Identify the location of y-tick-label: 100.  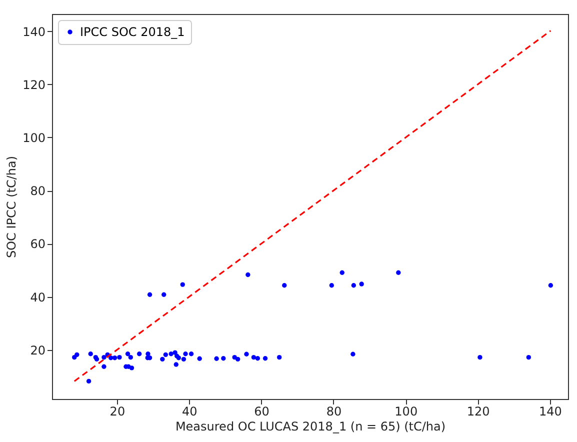
(34, 137).